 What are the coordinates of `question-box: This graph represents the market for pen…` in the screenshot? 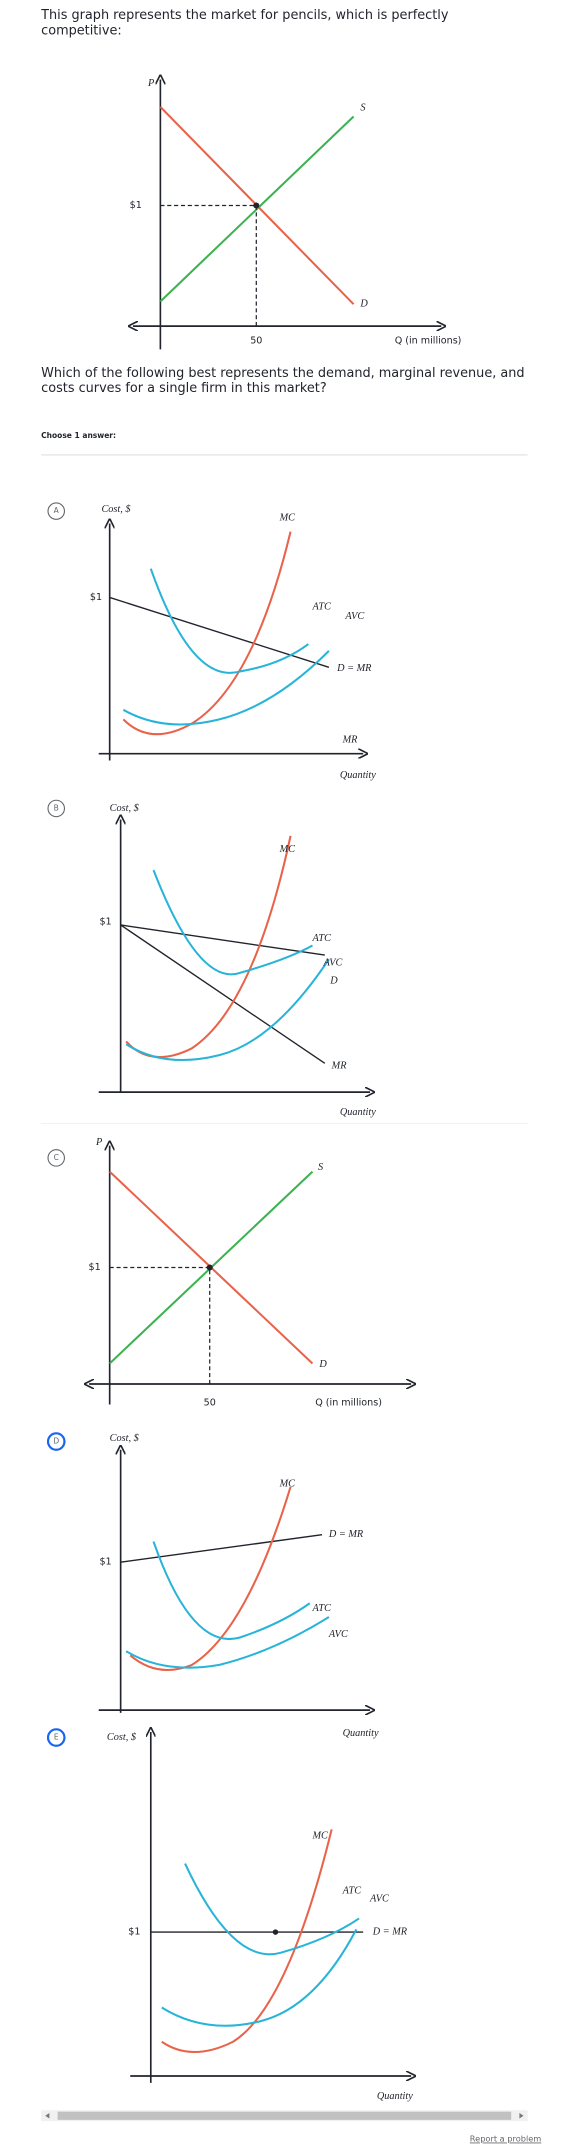 It's located at (245, 23).